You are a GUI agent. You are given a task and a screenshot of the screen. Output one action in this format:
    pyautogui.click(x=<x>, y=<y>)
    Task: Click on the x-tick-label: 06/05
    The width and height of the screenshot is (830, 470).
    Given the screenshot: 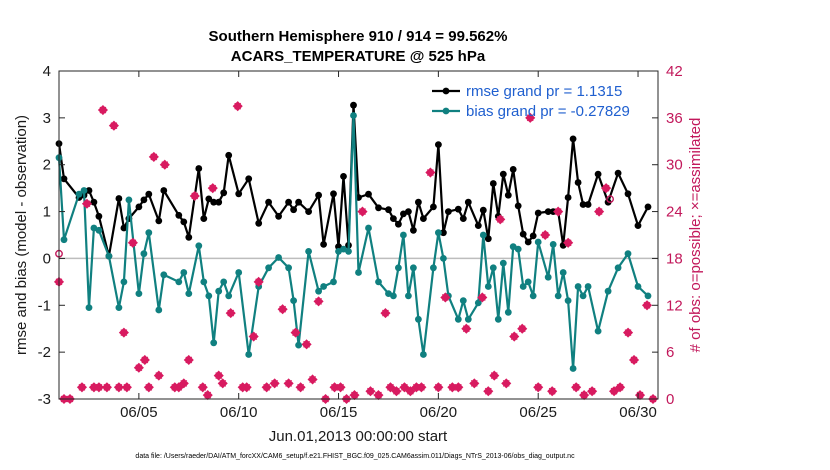 What is the action you would take?
    pyautogui.click(x=139, y=412)
    